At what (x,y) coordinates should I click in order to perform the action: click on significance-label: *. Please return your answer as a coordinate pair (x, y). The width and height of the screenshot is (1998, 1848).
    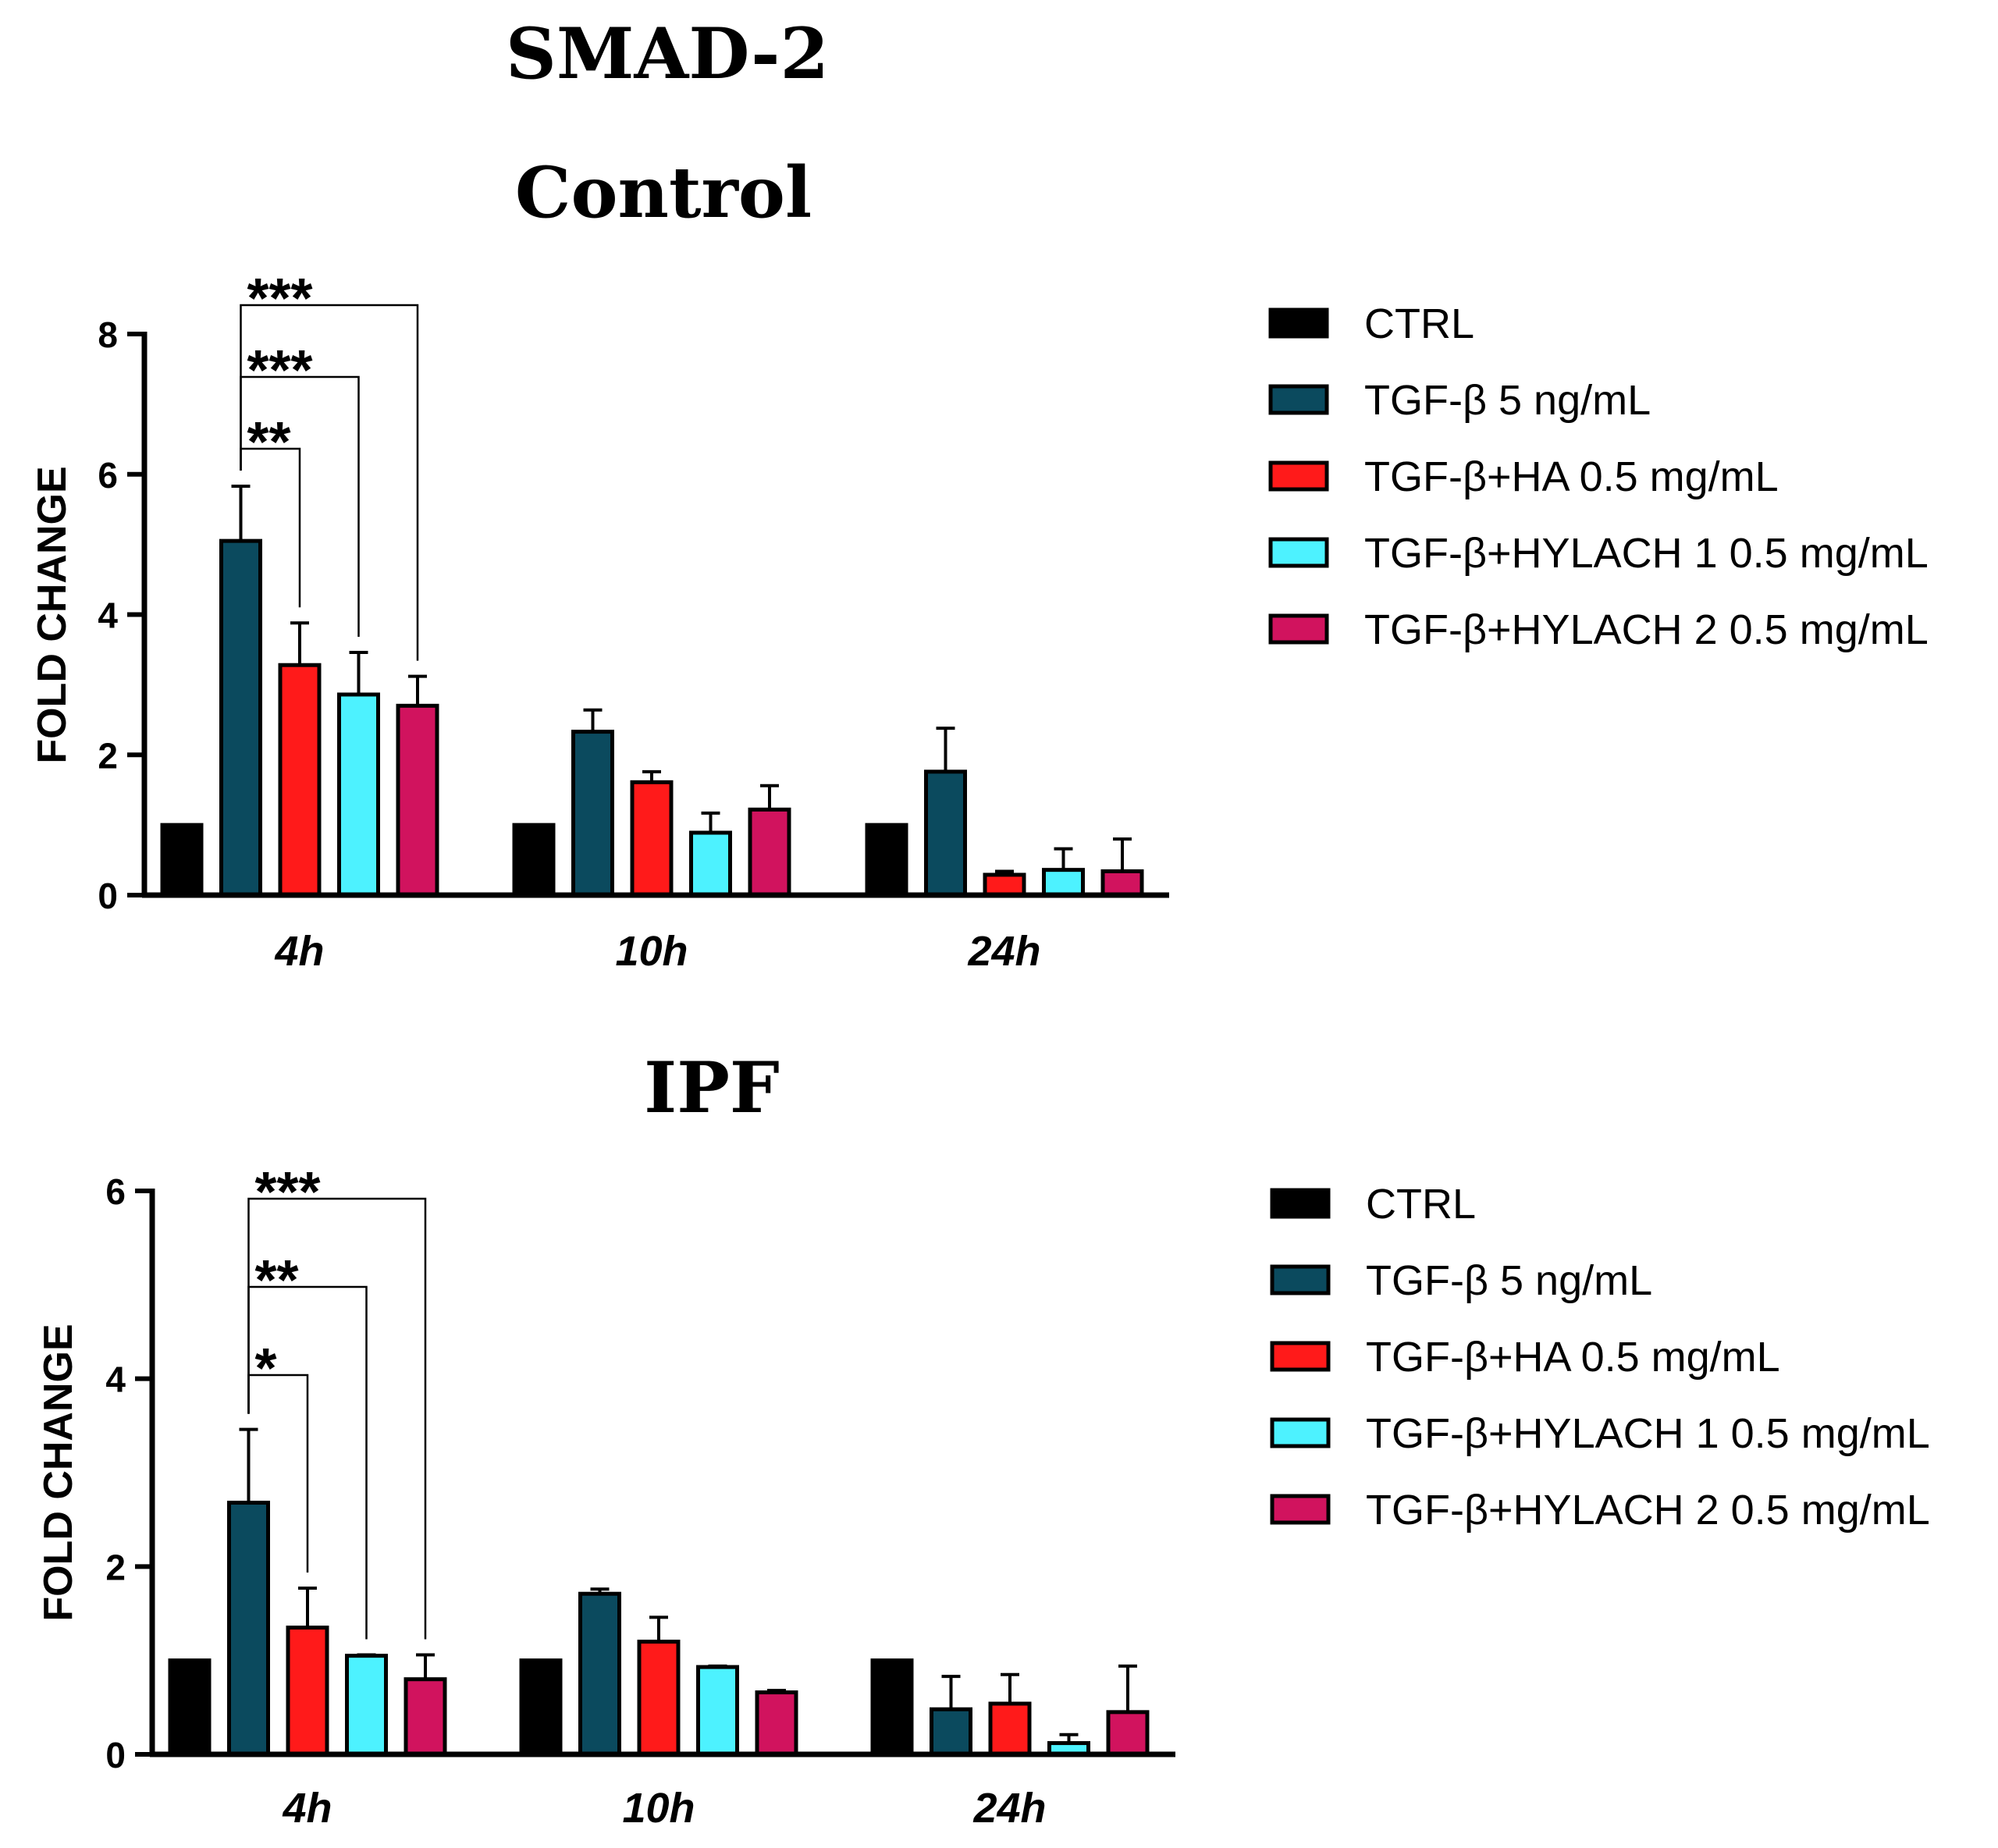
    Looking at the image, I should click on (266, 1369).